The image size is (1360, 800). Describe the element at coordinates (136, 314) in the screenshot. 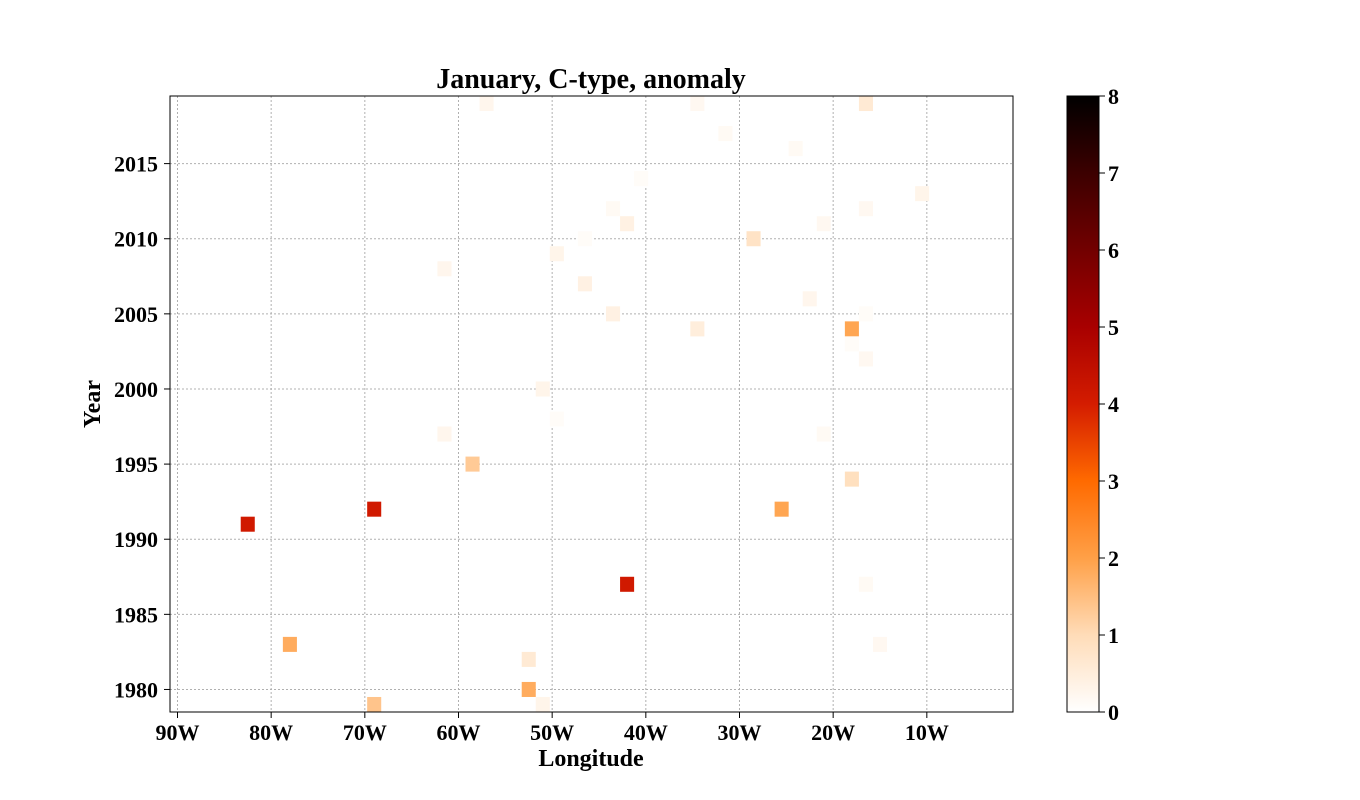

I see `y-tick-label: 2005` at that location.